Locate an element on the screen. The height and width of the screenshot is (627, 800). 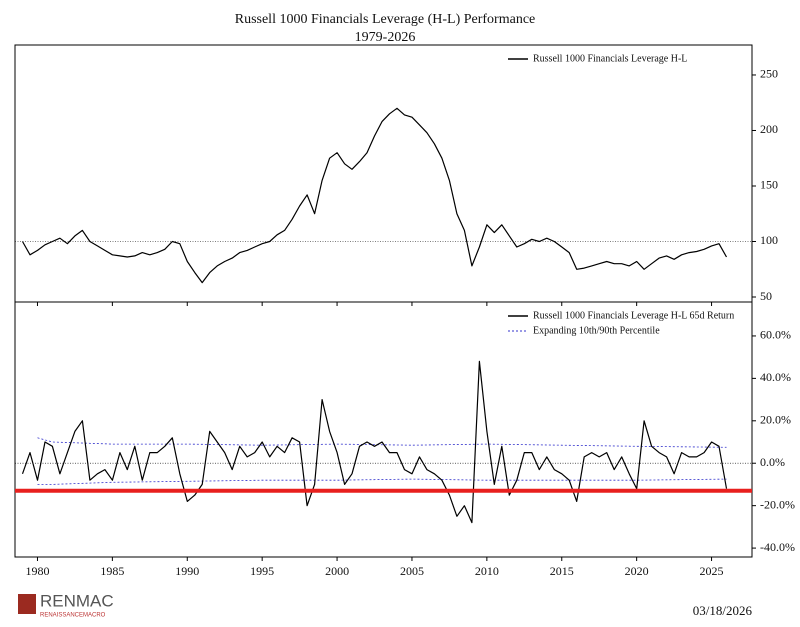
date: 03/18/2026 is located at coordinates (723, 610).